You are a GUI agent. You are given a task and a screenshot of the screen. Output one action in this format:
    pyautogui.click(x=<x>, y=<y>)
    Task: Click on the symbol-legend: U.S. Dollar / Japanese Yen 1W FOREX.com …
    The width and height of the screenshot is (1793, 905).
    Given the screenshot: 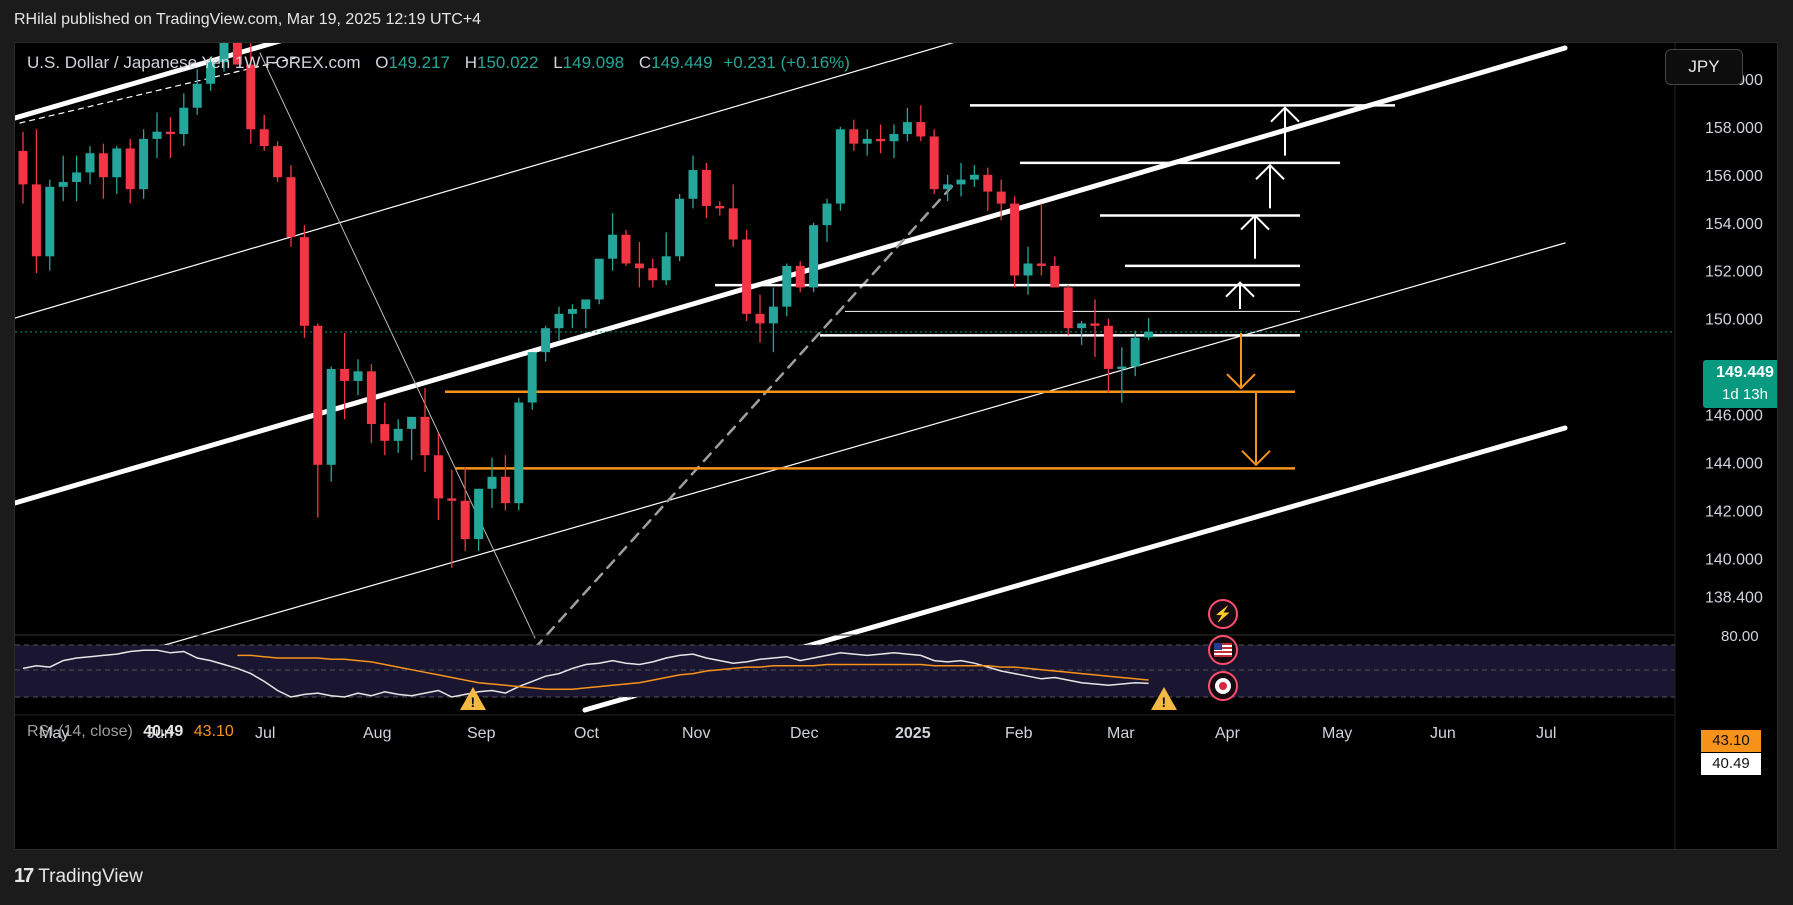 What is the action you would take?
    pyautogui.click(x=438, y=63)
    